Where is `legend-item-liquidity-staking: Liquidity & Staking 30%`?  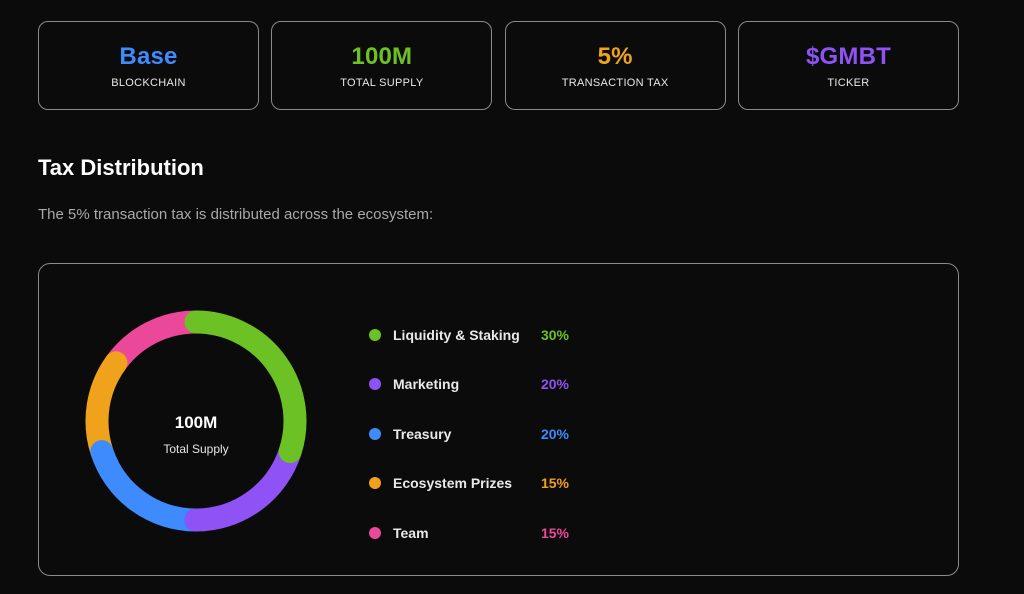
legend-item-liquidity-staking: Liquidity & Staking 30% is located at coordinates (469, 335).